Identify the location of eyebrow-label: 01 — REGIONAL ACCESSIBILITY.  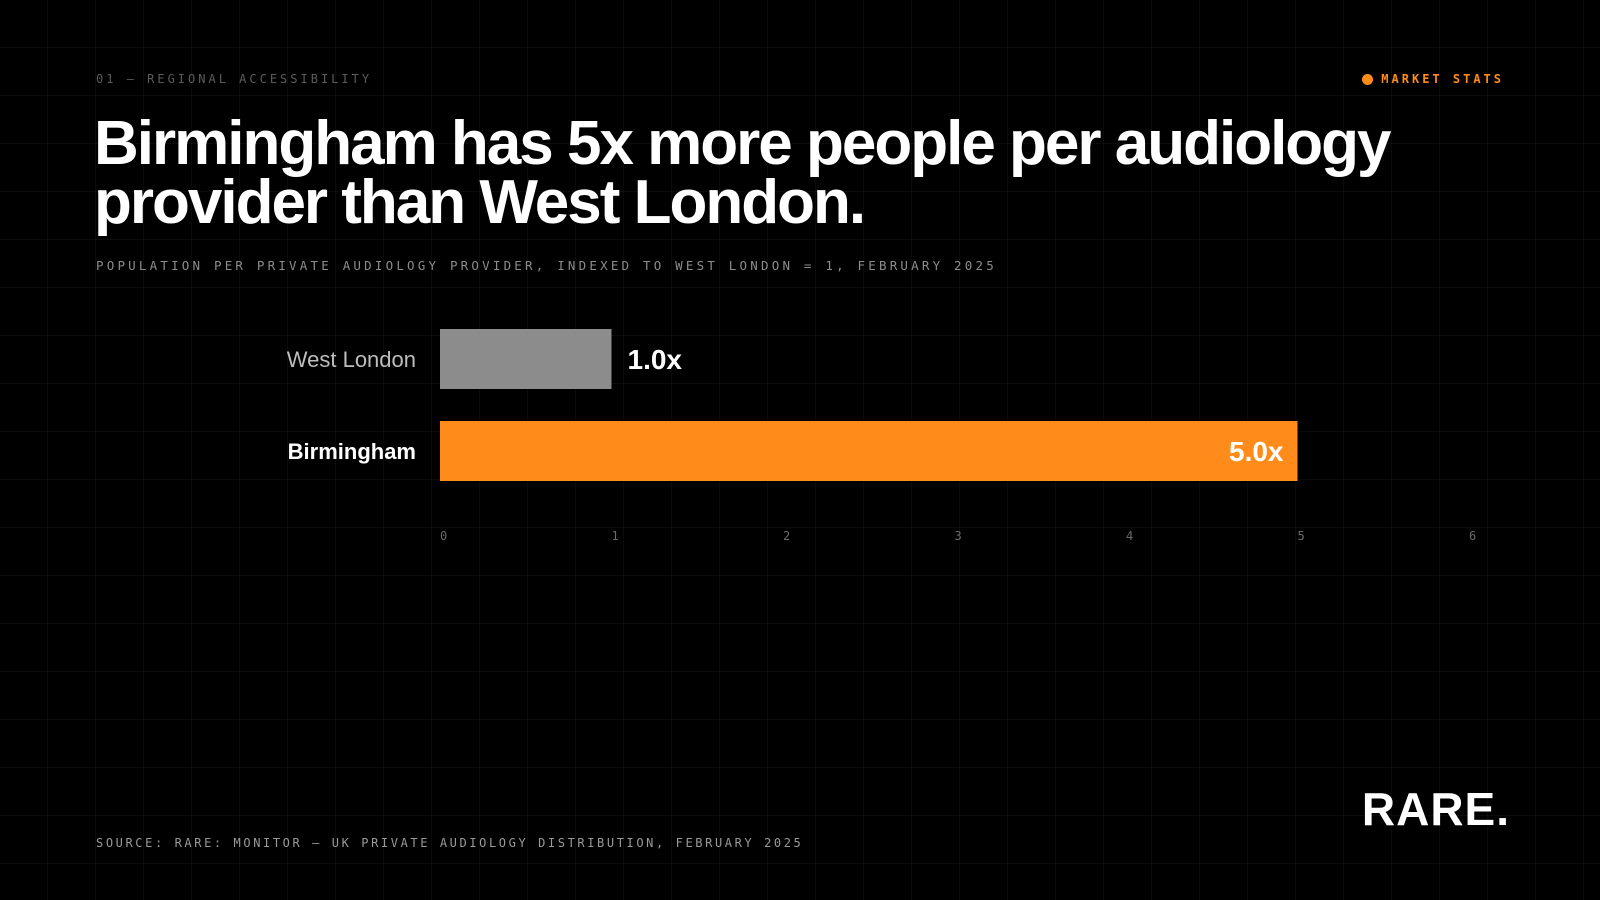
(234, 79).